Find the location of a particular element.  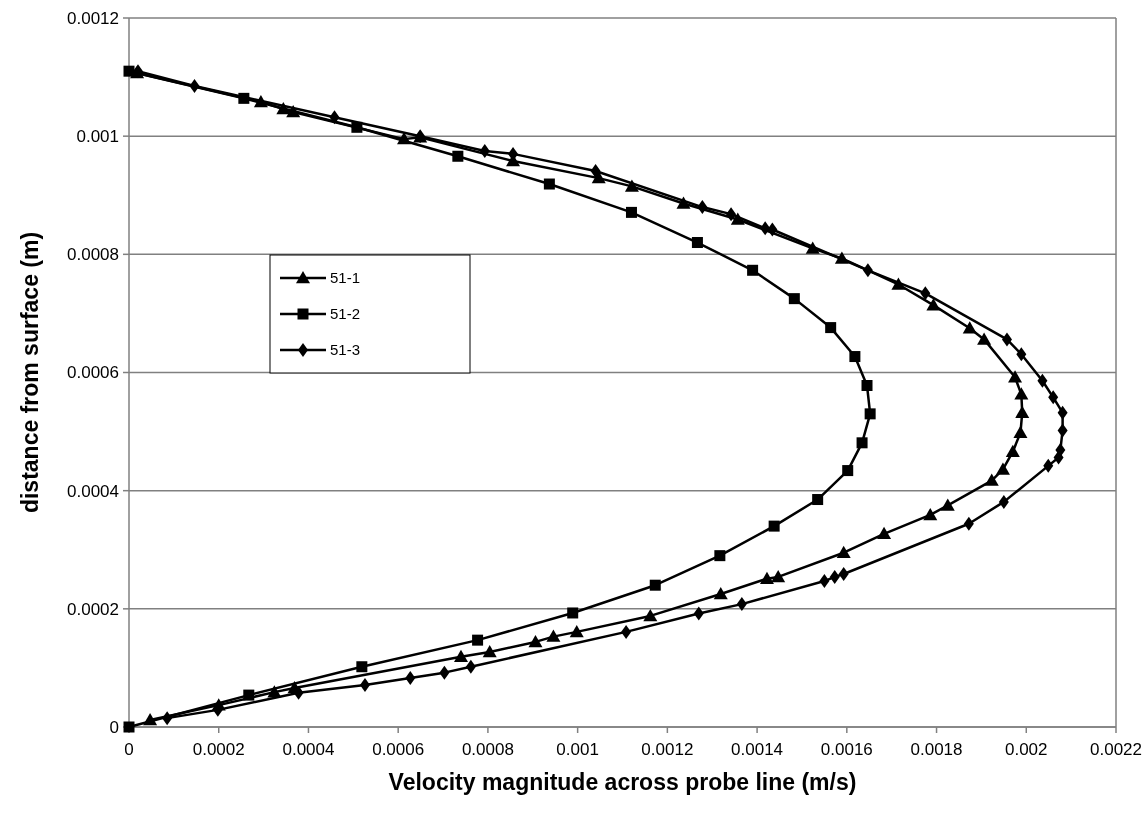

x-tick-label: 0.0018 is located at coordinates (936, 749).